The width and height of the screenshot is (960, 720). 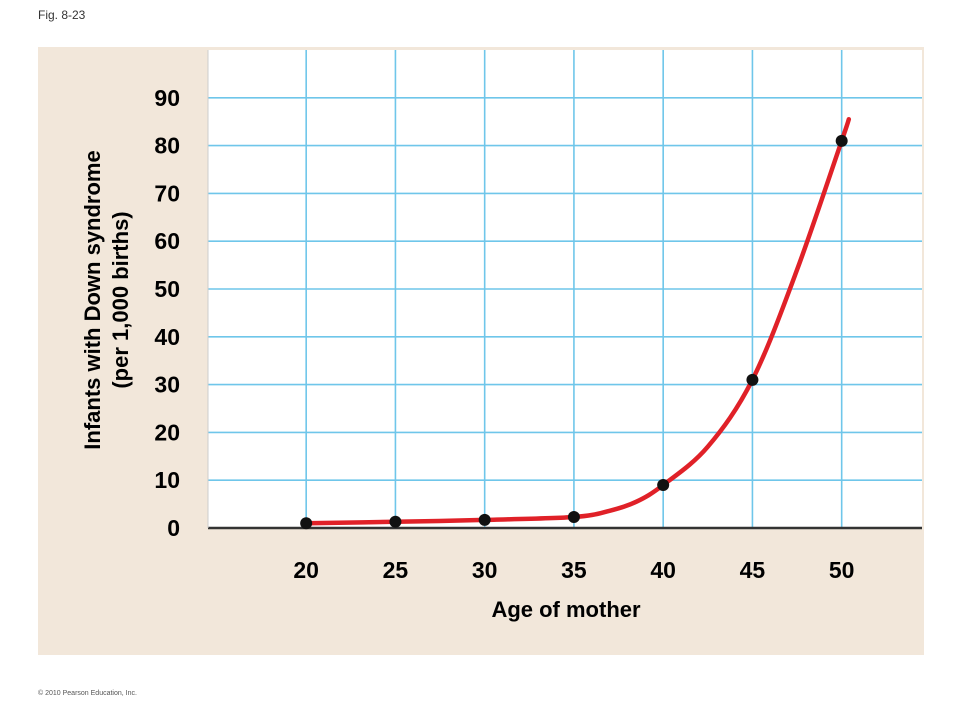 What do you see at coordinates (167, 480) in the screenshot?
I see `y-tick-label-10: 10` at bounding box center [167, 480].